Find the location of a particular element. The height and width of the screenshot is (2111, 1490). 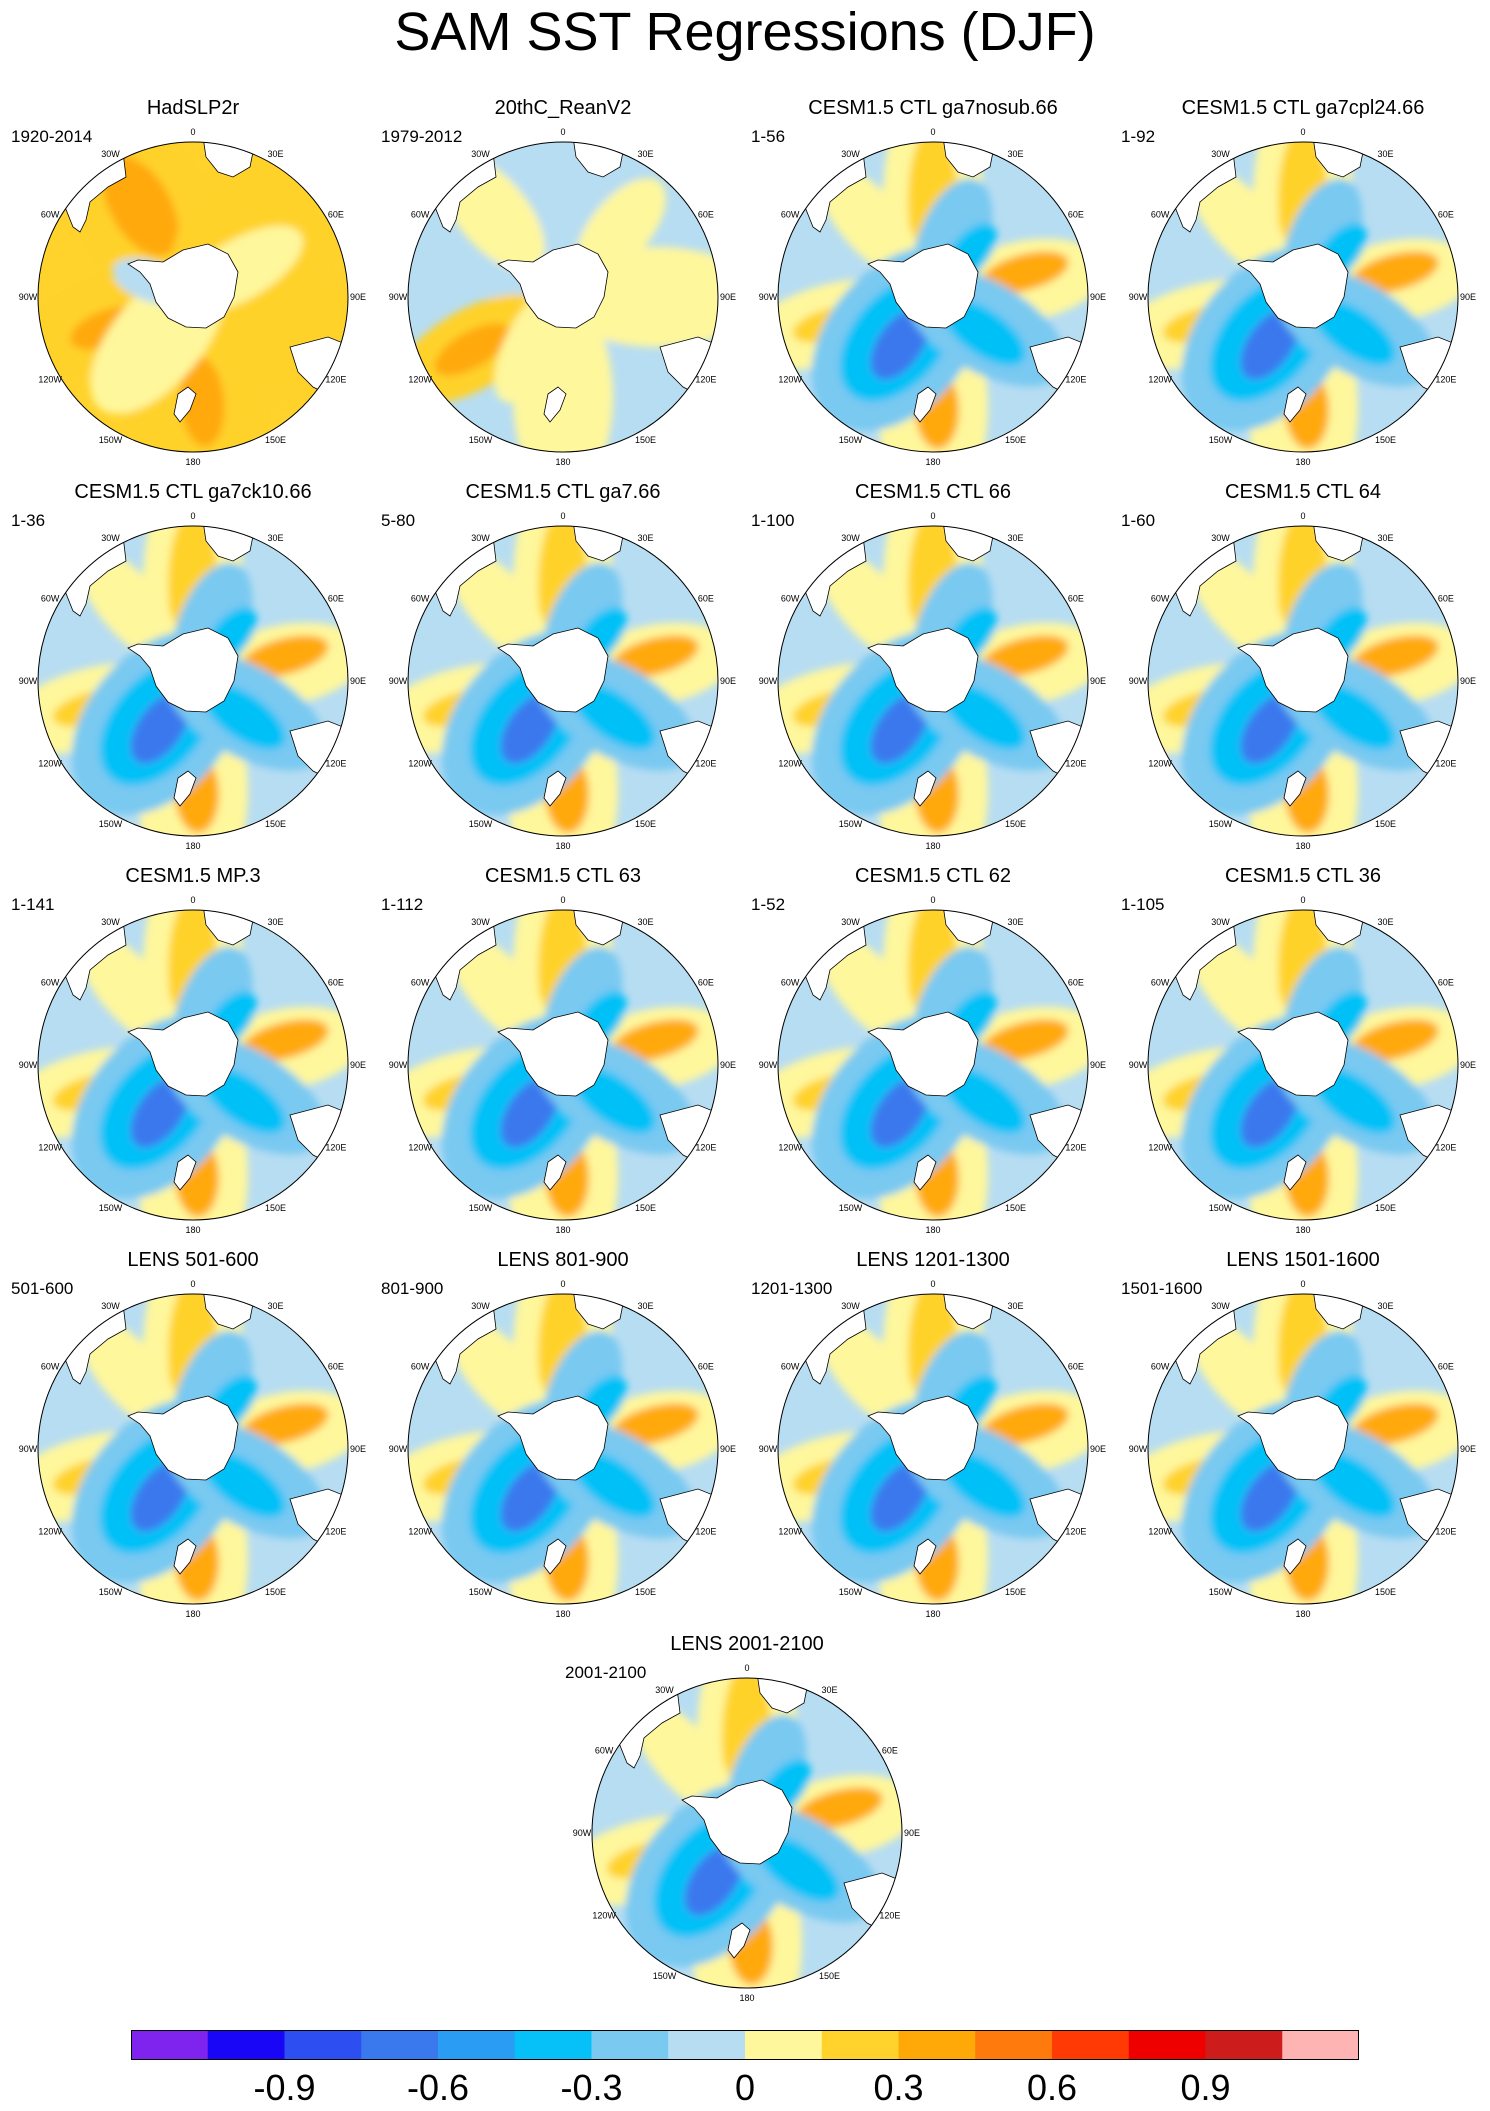

panel-years: 1-36 is located at coordinates (28, 520).